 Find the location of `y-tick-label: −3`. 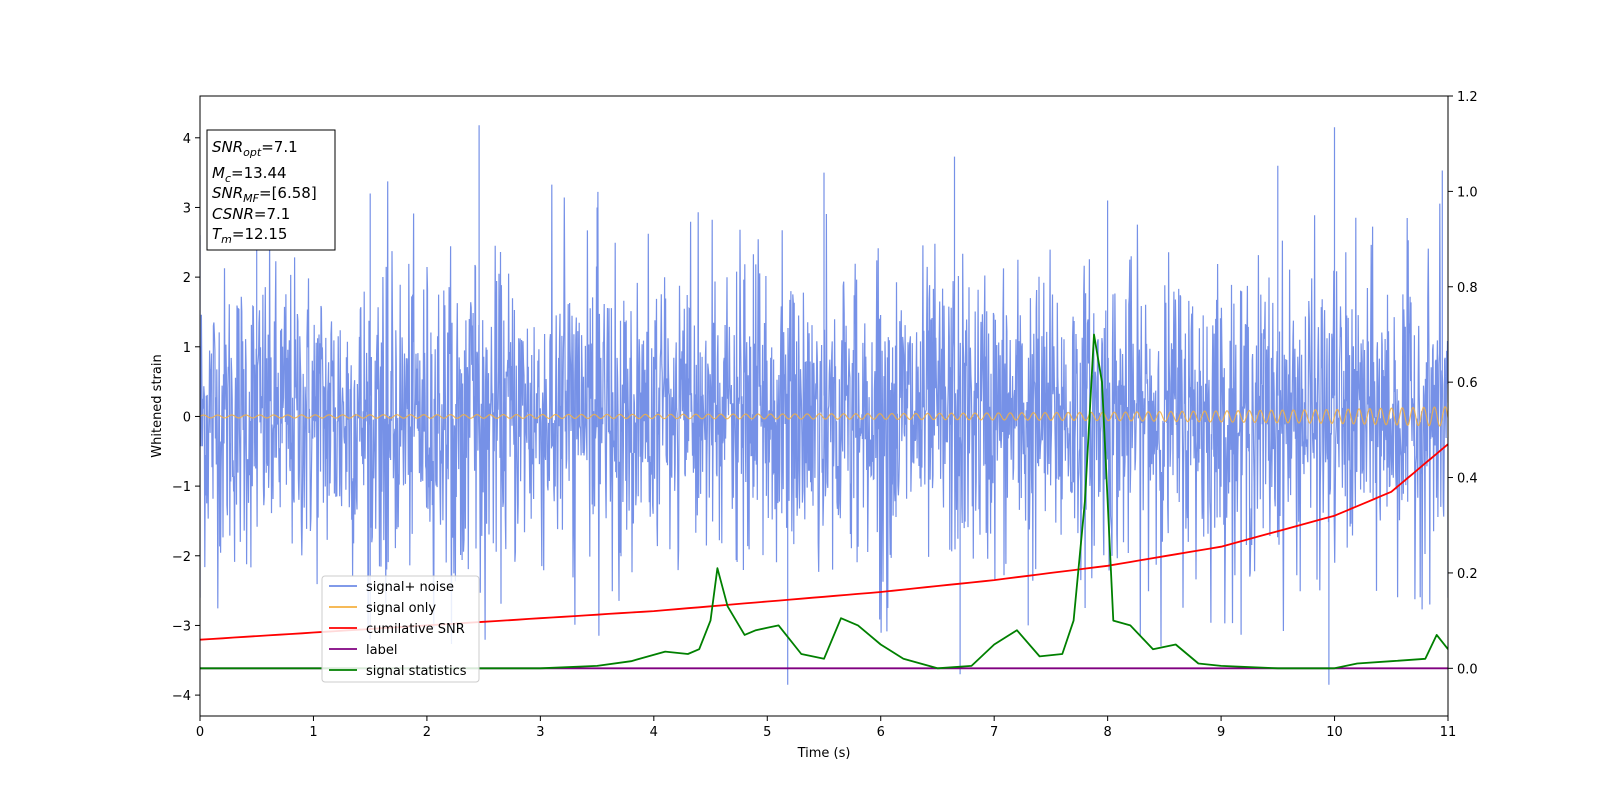

y-tick-label: −3 is located at coordinates (181, 626).